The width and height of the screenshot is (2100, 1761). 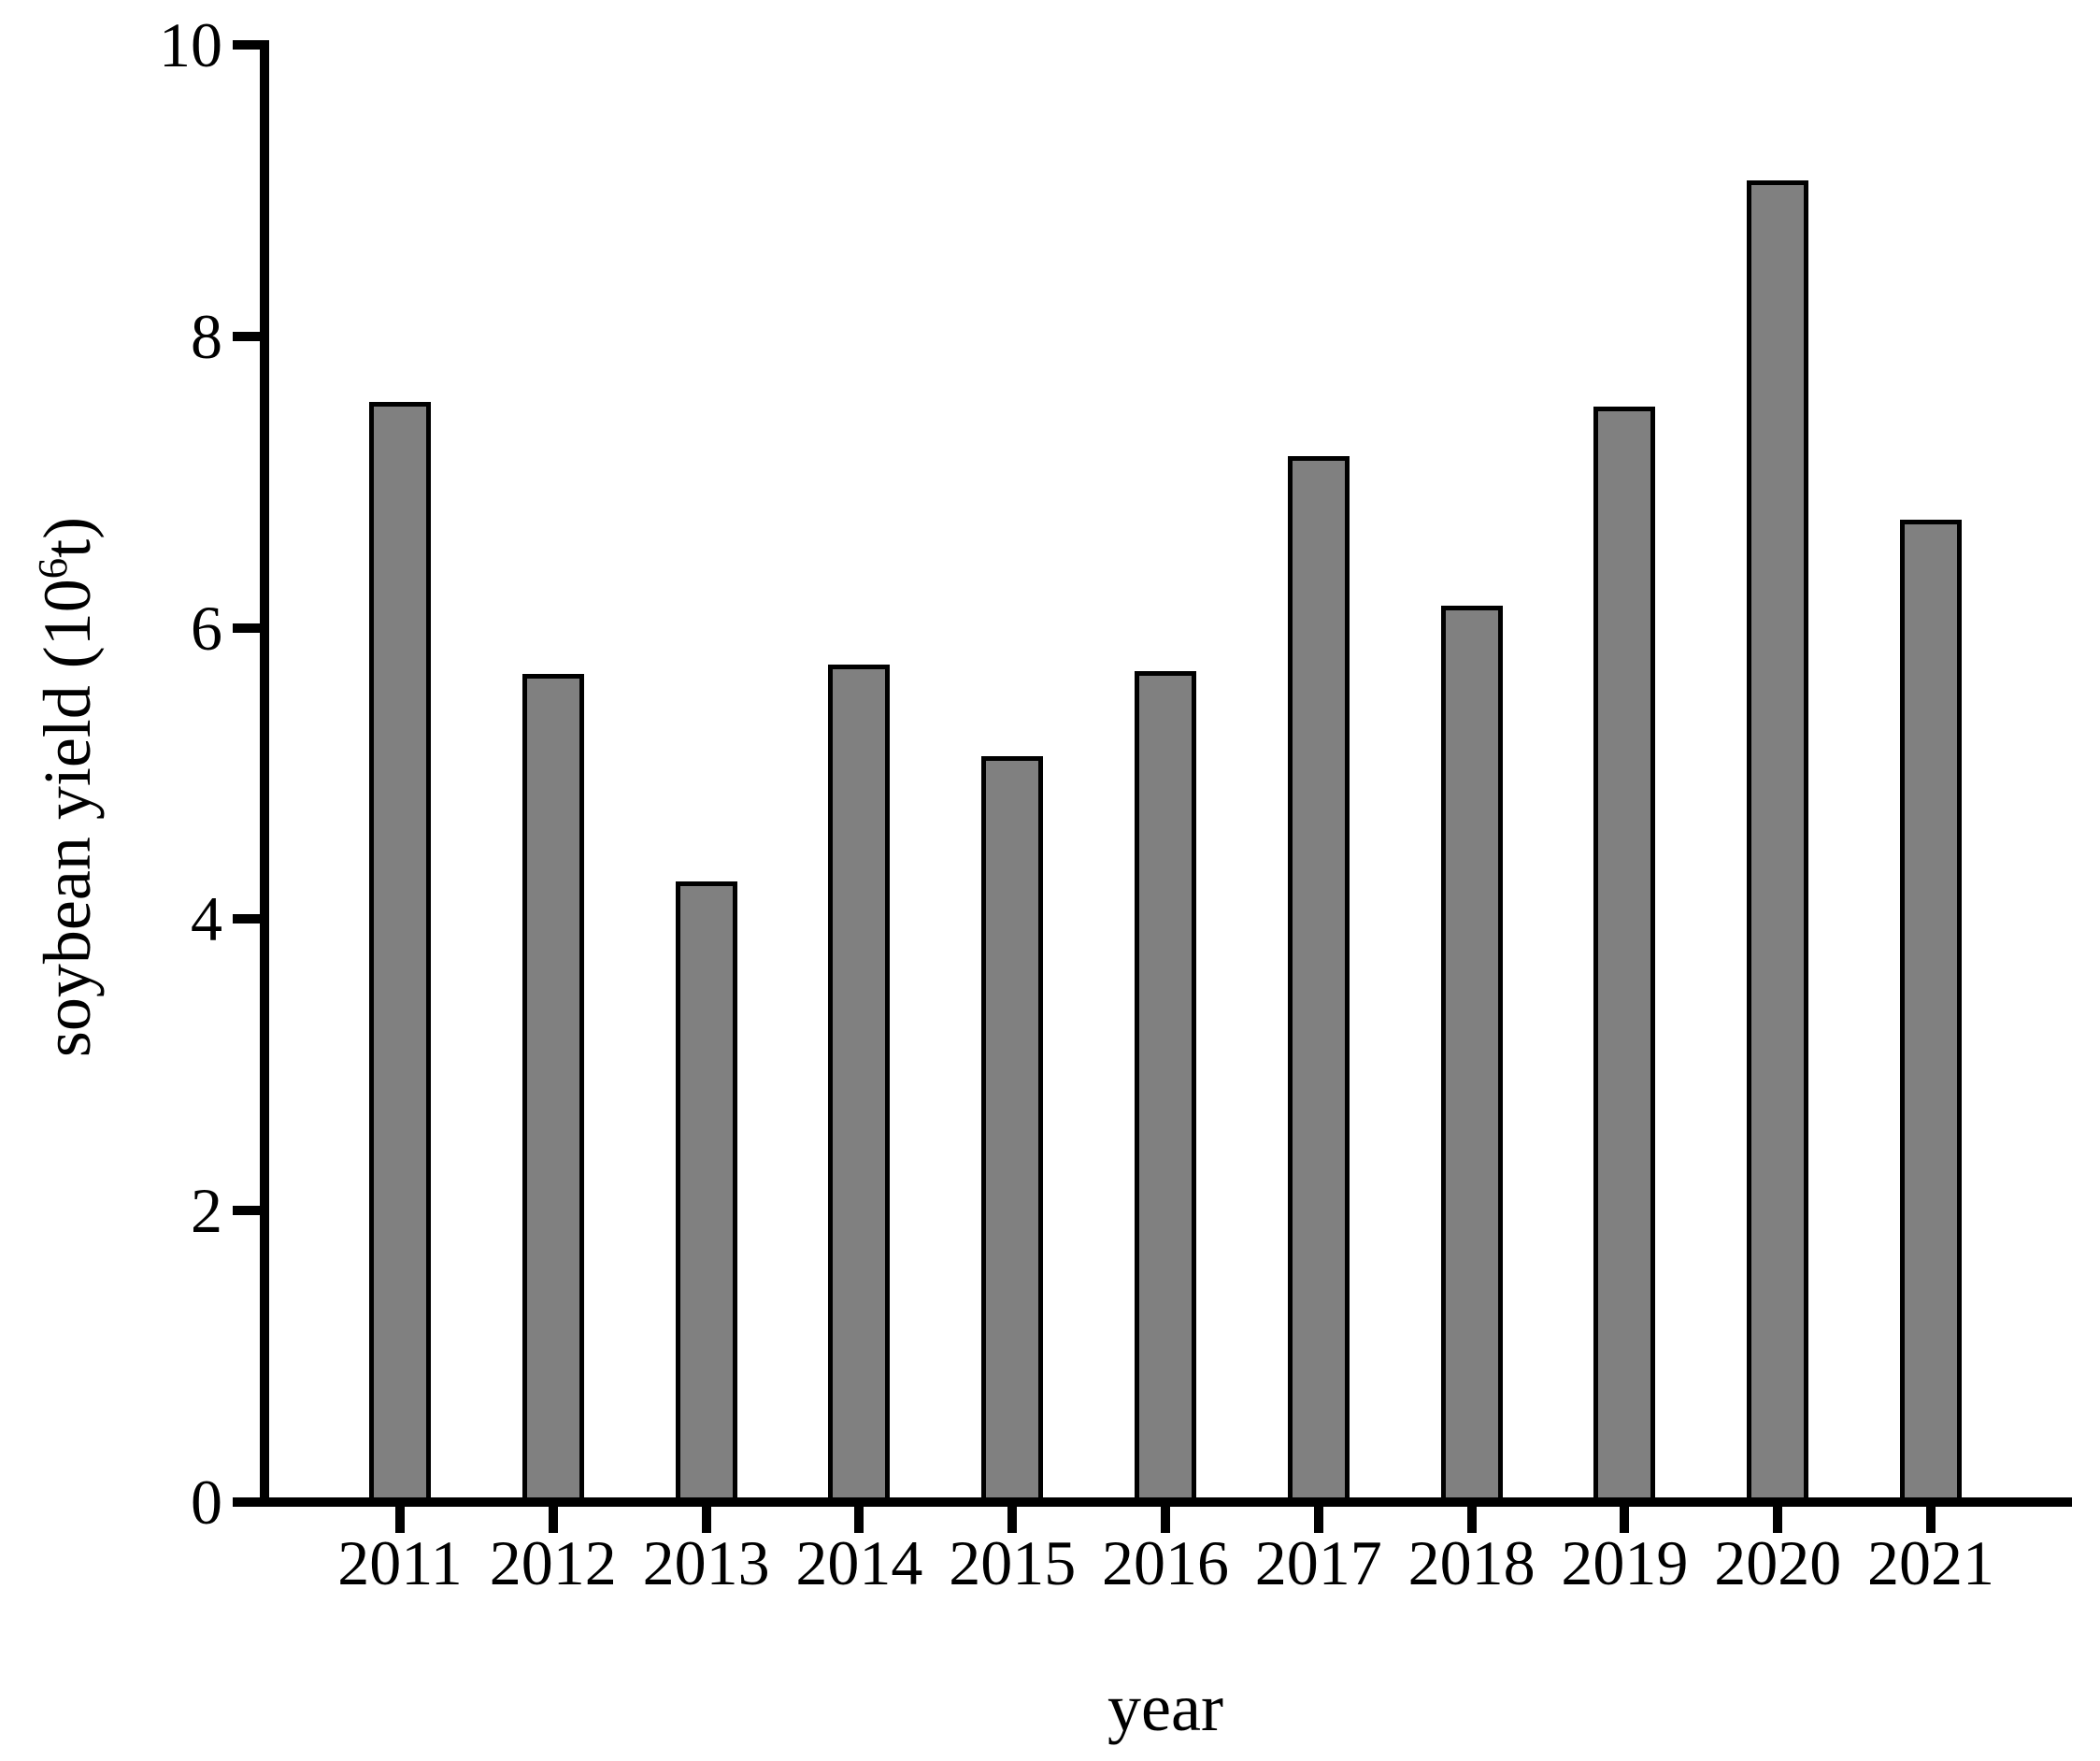 I want to click on x-tick-label-2011: 2011, so click(x=400, y=1562).